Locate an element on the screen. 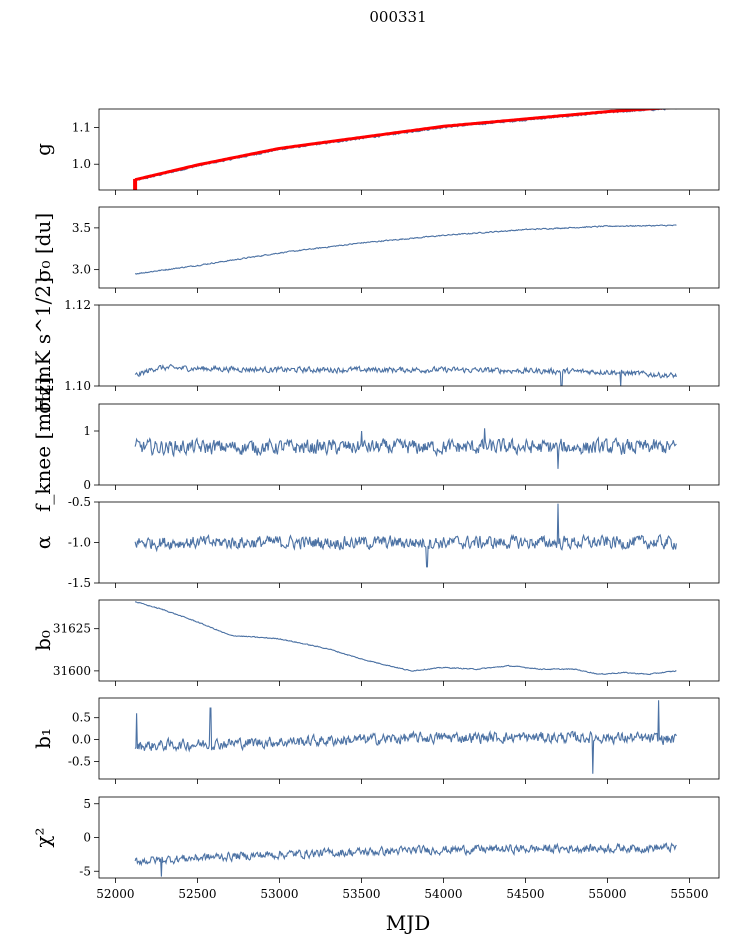 This screenshot has height=944, width=729. series-line-chi2 is located at coordinates (405, 859).